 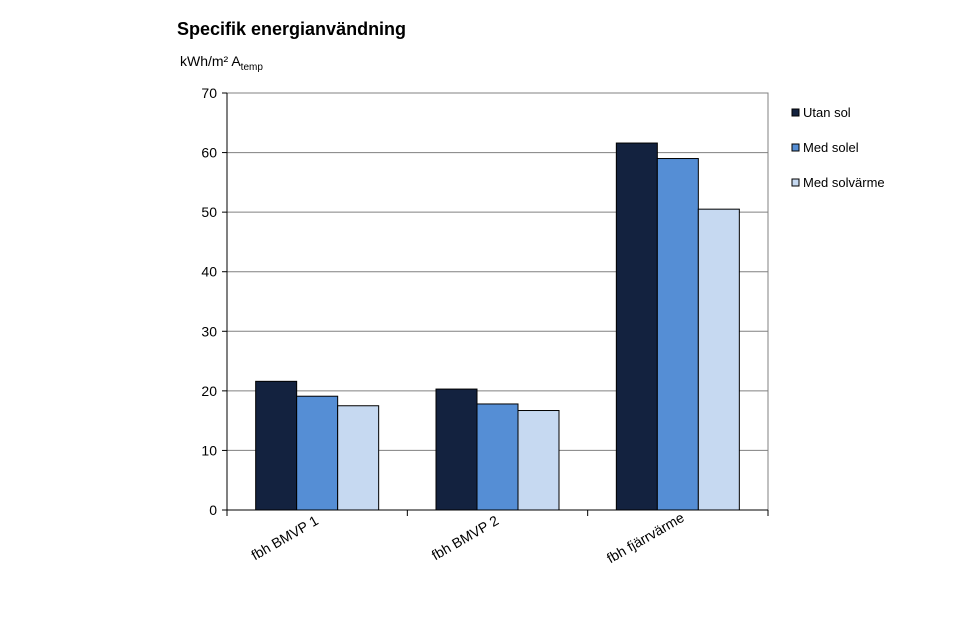 I want to click on x-tick-label: fbh BMVP 1, so click(x=284, y=537).